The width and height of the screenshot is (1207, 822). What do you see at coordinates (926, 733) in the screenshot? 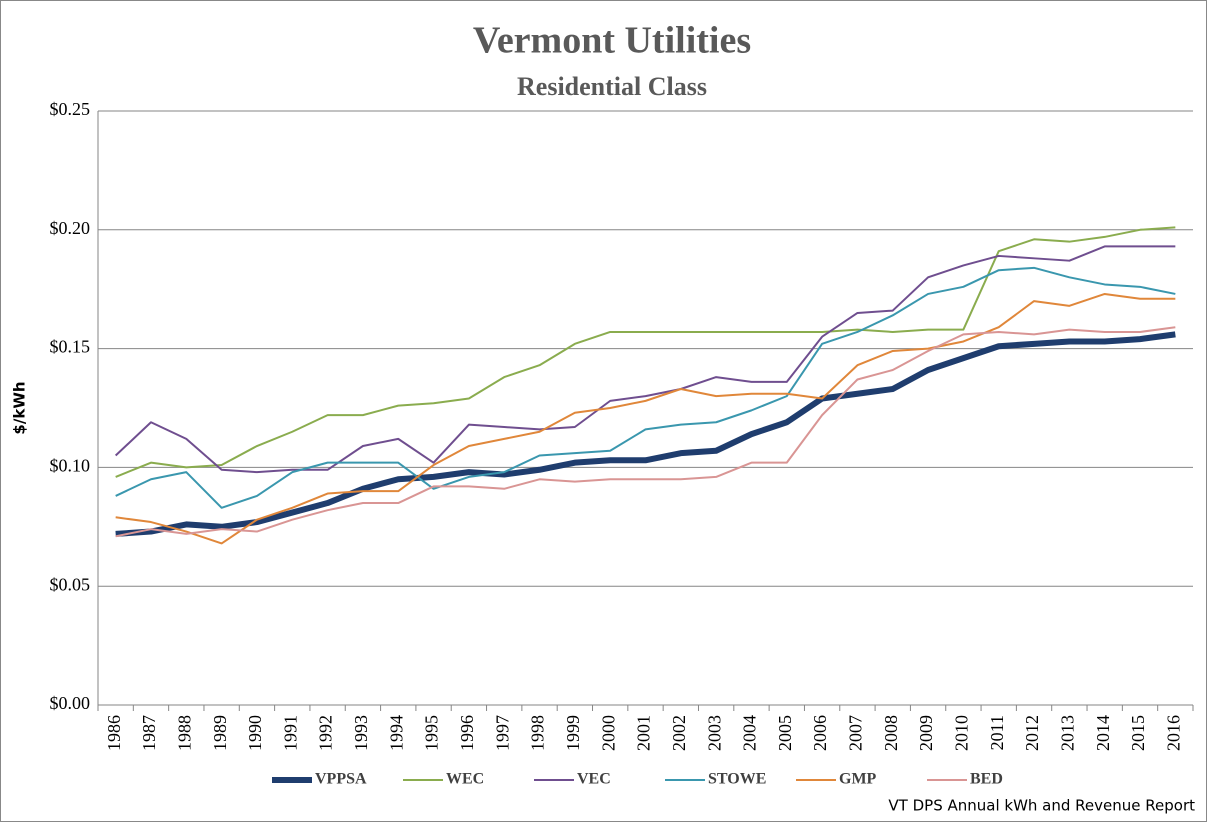
I see `x-tick-label: 2009` at bounding box center [926, 733].